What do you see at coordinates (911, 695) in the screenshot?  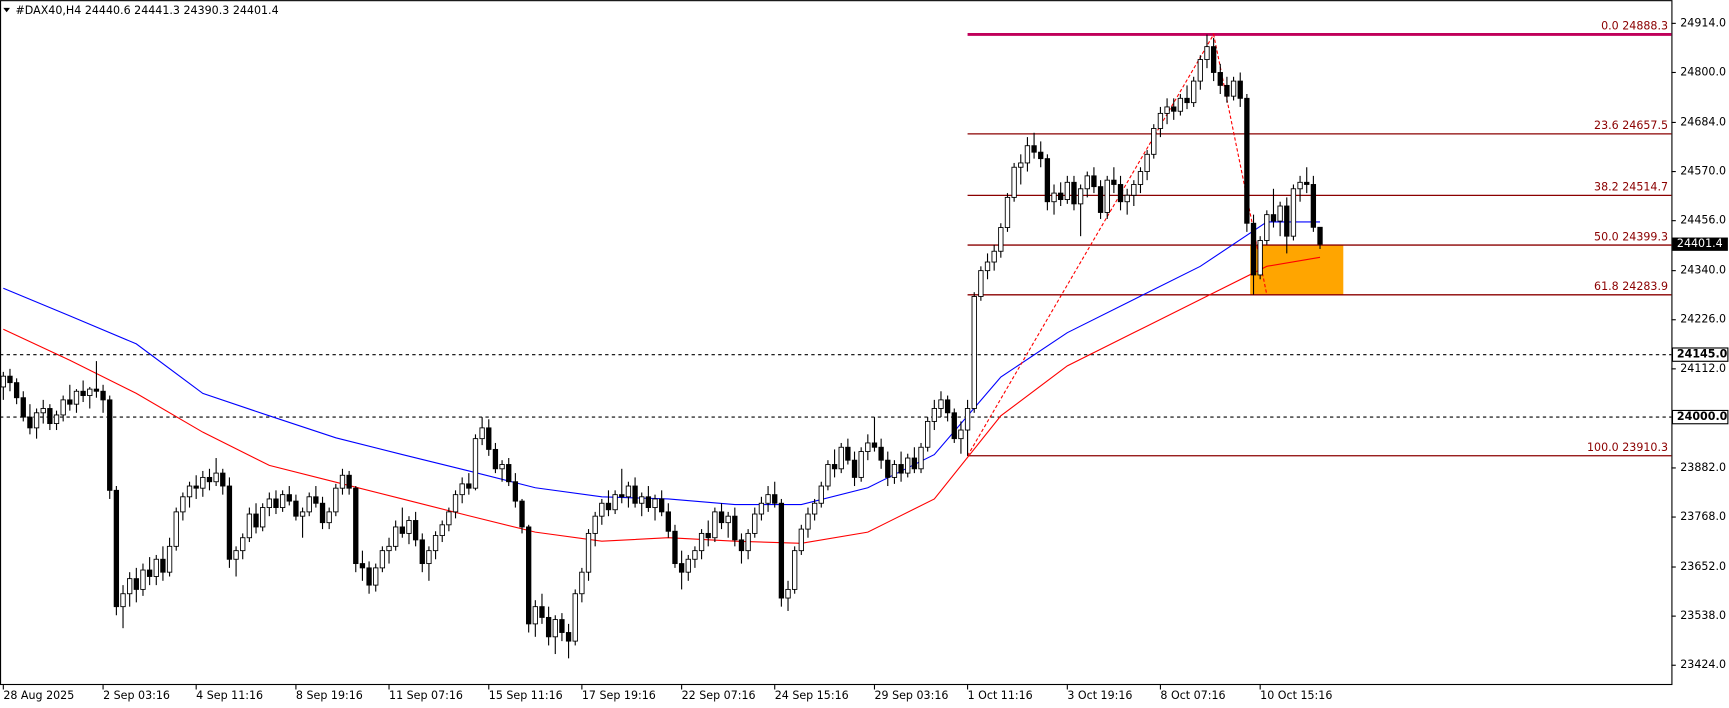 I see `x-tick-label: 29 Sep 03:16` at bounding box center [911, 695].